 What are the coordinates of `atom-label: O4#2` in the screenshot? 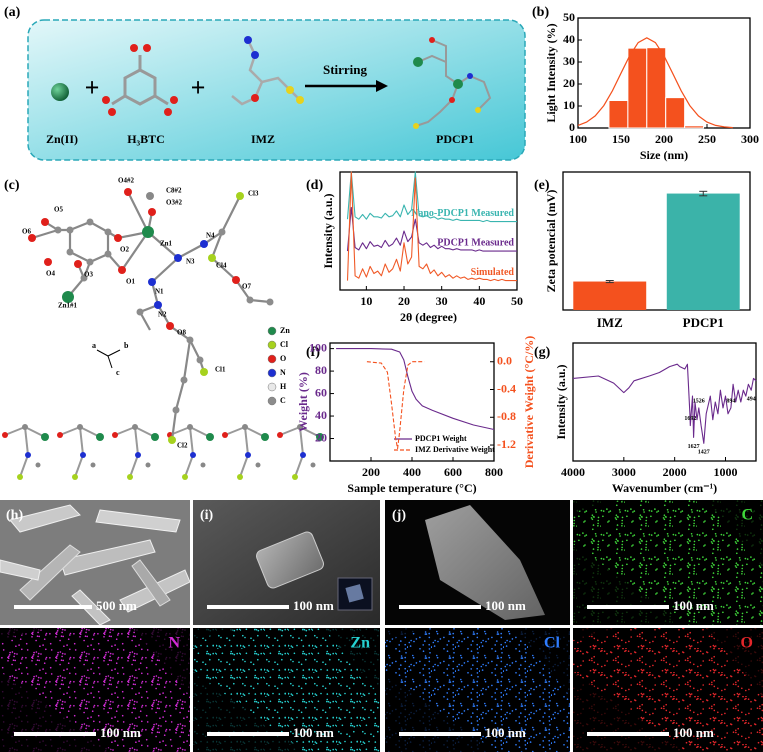 It's located at (126, 181).